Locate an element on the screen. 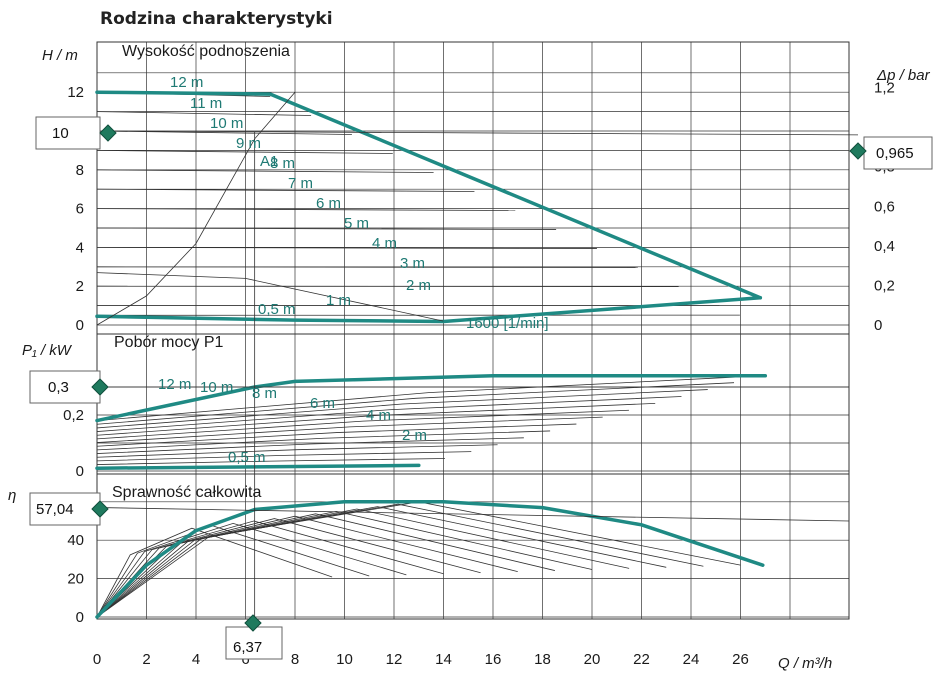  pressure-readout-marker is located at coordinates (858, 151).